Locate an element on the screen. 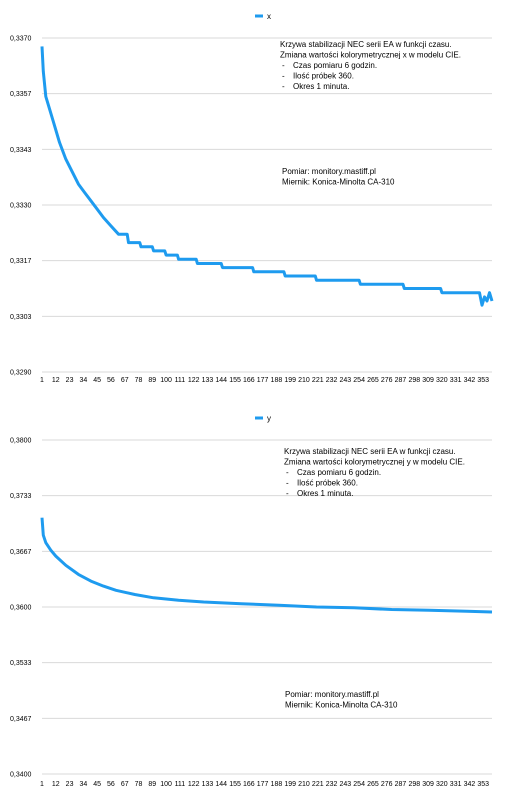 The width and height of the screenshot is (510, 800). y-tick-label: 0,3400 is located at coordinates (21, 775).